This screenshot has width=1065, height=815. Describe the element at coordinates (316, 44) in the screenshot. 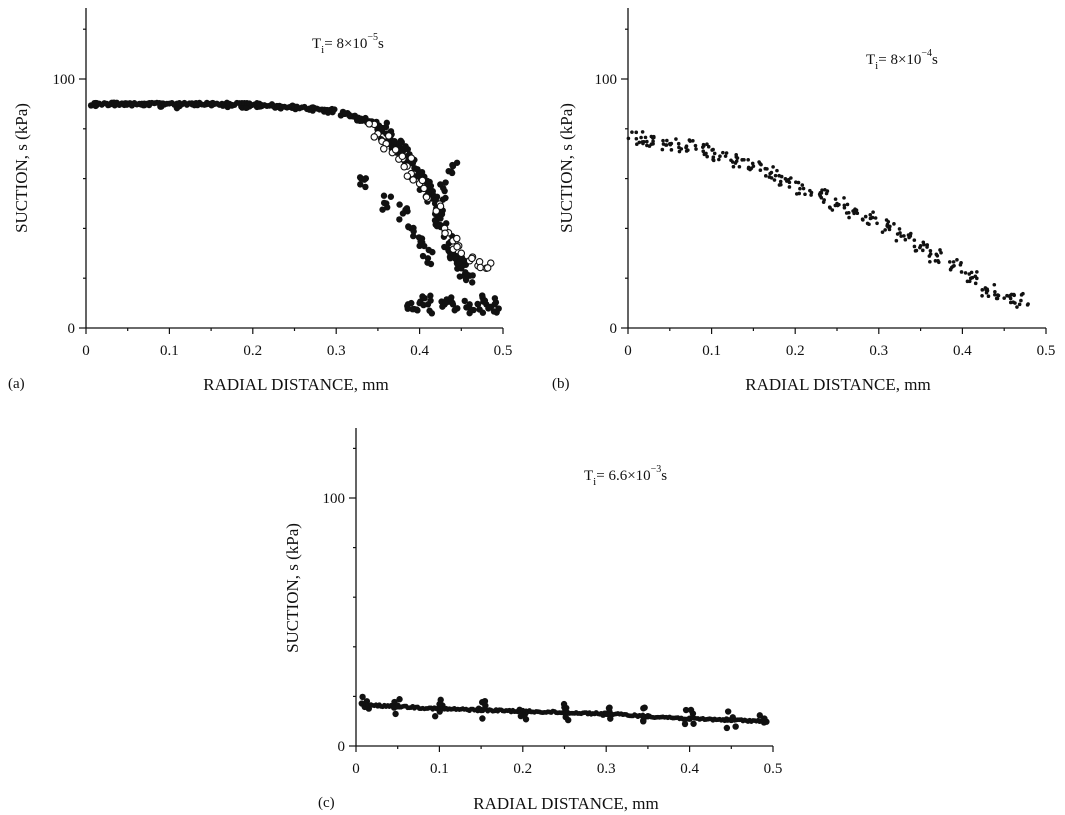

I see `annot-prefix-a: T` at that location.